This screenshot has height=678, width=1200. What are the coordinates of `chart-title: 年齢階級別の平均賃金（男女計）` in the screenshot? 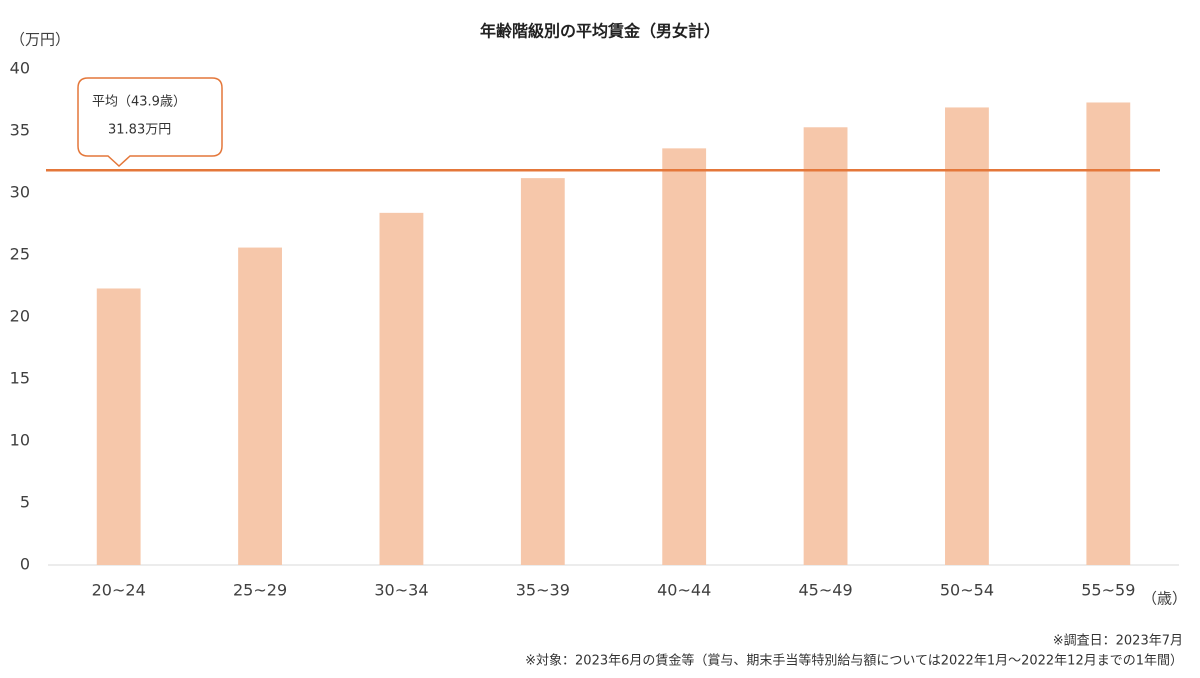 It's located at (600, 31).